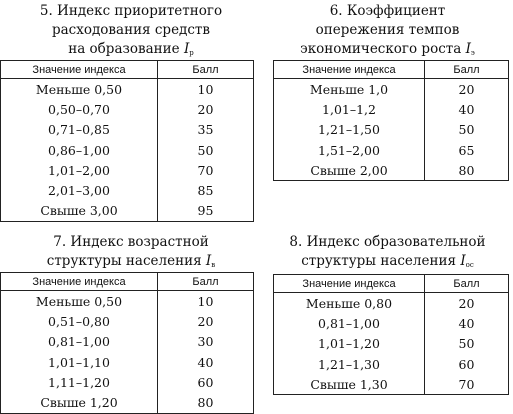 This screenshot has height=414, width=513. What do you see at coordinates (349, 150) in the screenshot?
I see `table-6-value: 1,51–2,00` at bounding box center [349, 150].